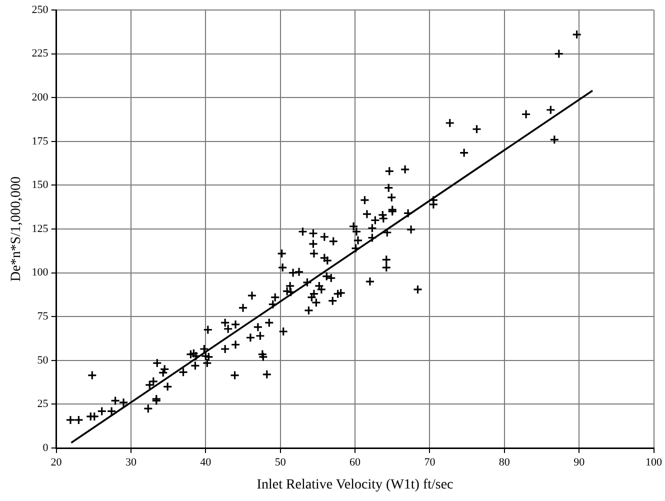 This screenshot has width=665, height=501. What do you see at coordinates (43, 404) in the screenshot?
I see `y-tick-label: 25` at bounding box center [43, 404].